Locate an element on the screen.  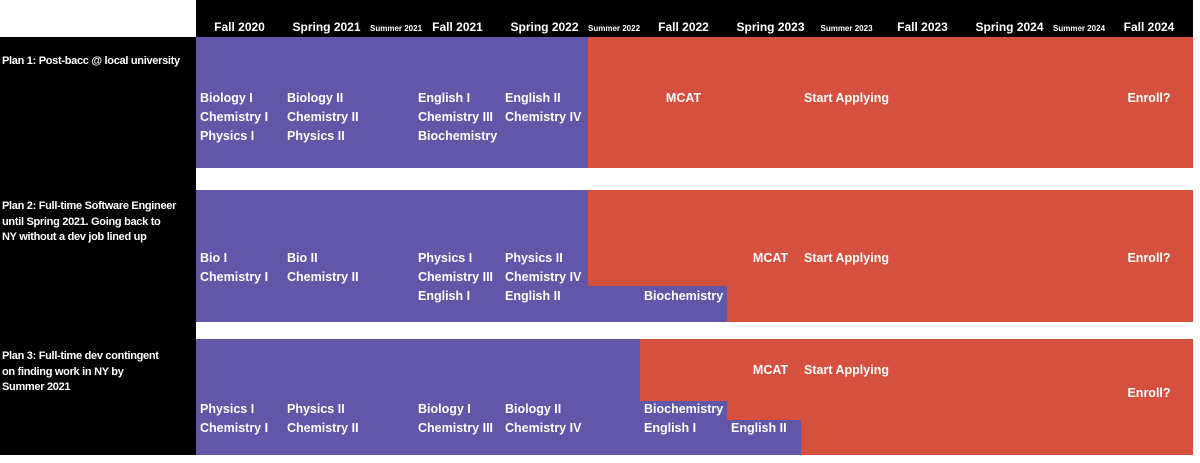
plan3-application-block is located at coordinates (916, 370).